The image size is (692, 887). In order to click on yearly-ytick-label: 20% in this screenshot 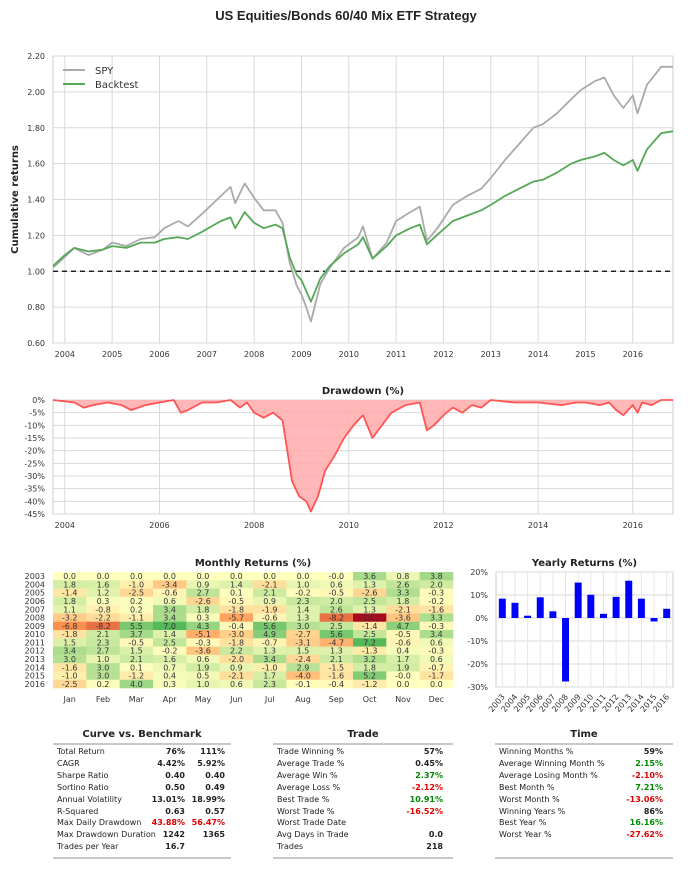, I will do `click(479, 572)`.